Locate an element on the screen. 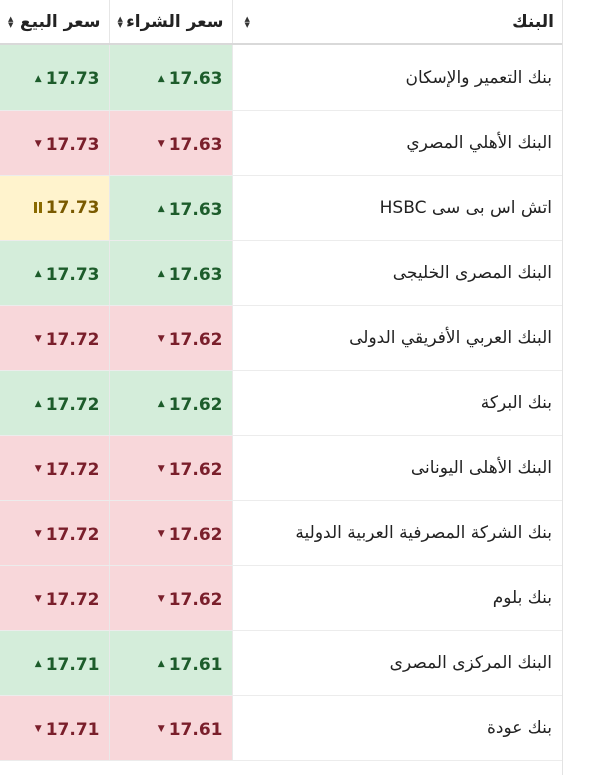 The width and height of the screenshot is (590, 775). pause-icon is located at coordinates (37, 208).